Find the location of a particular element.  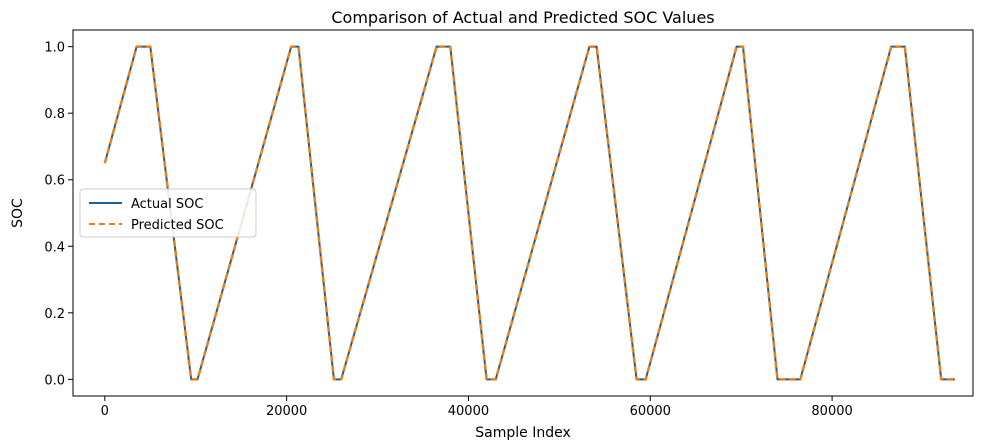

y-tick-label: 0.2 is located at coordinates (54, 314).